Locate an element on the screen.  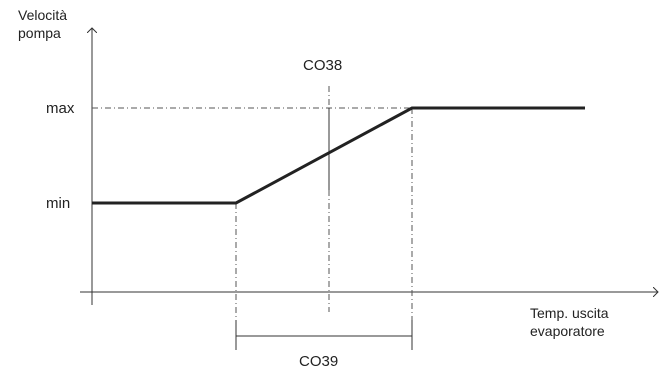
setpoint-label: CO38 is located at coordinates (322, 65).